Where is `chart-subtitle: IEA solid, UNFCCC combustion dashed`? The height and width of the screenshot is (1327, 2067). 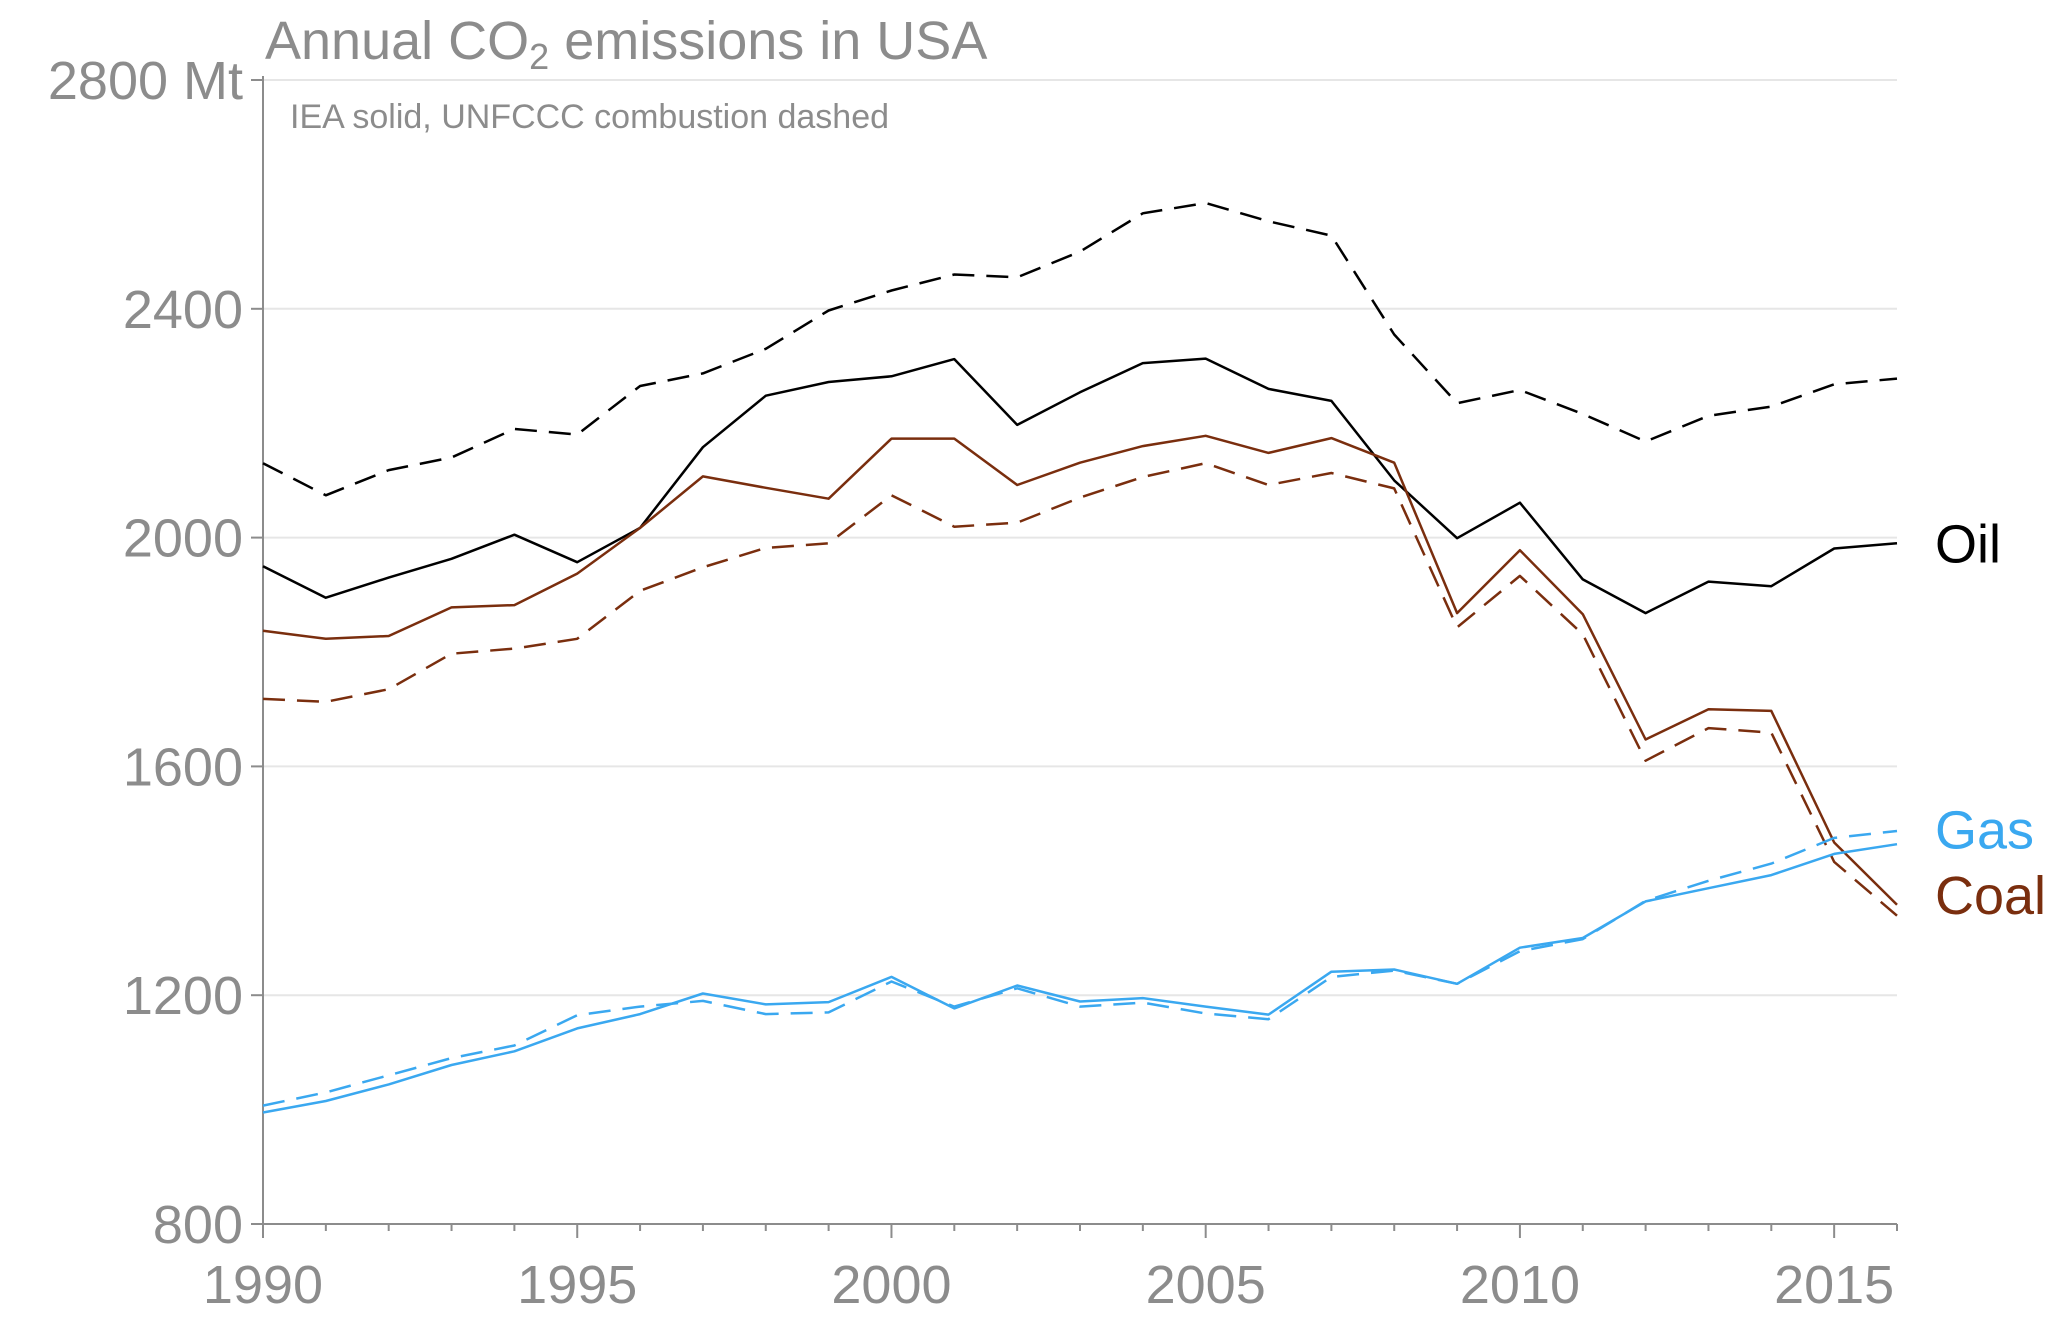 chart-subtitle: IEA solid, UNFCCC combustion dashed is located at coordinates (589, 117).